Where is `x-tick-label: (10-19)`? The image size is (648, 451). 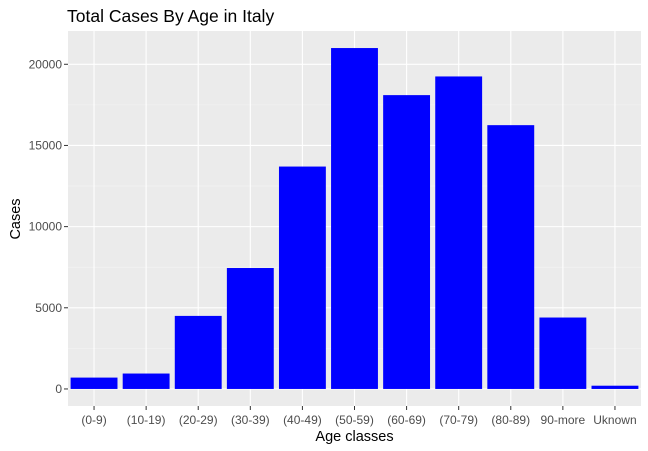
x-tick-label: (10-19) is located at coordinates (146, 420).